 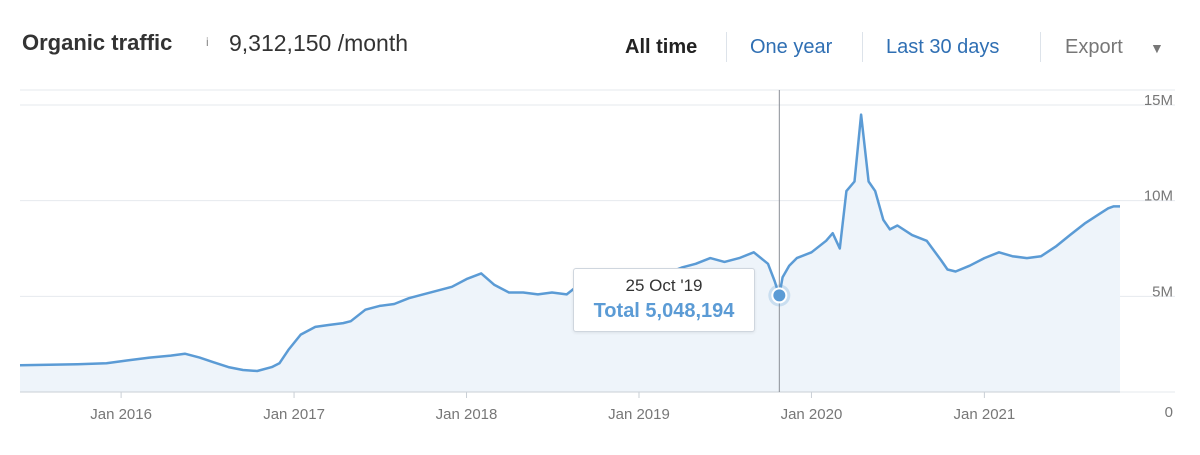 What do you see at coordinates (121, 414) in the screenshot?
I see `x-tick-label: Jan 2016` at bounding box center [121, 414].